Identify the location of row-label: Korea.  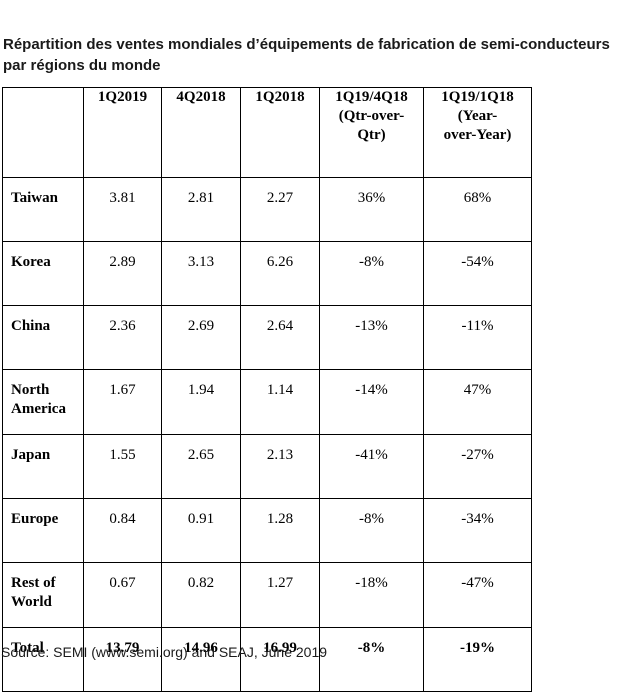
(43, 273).